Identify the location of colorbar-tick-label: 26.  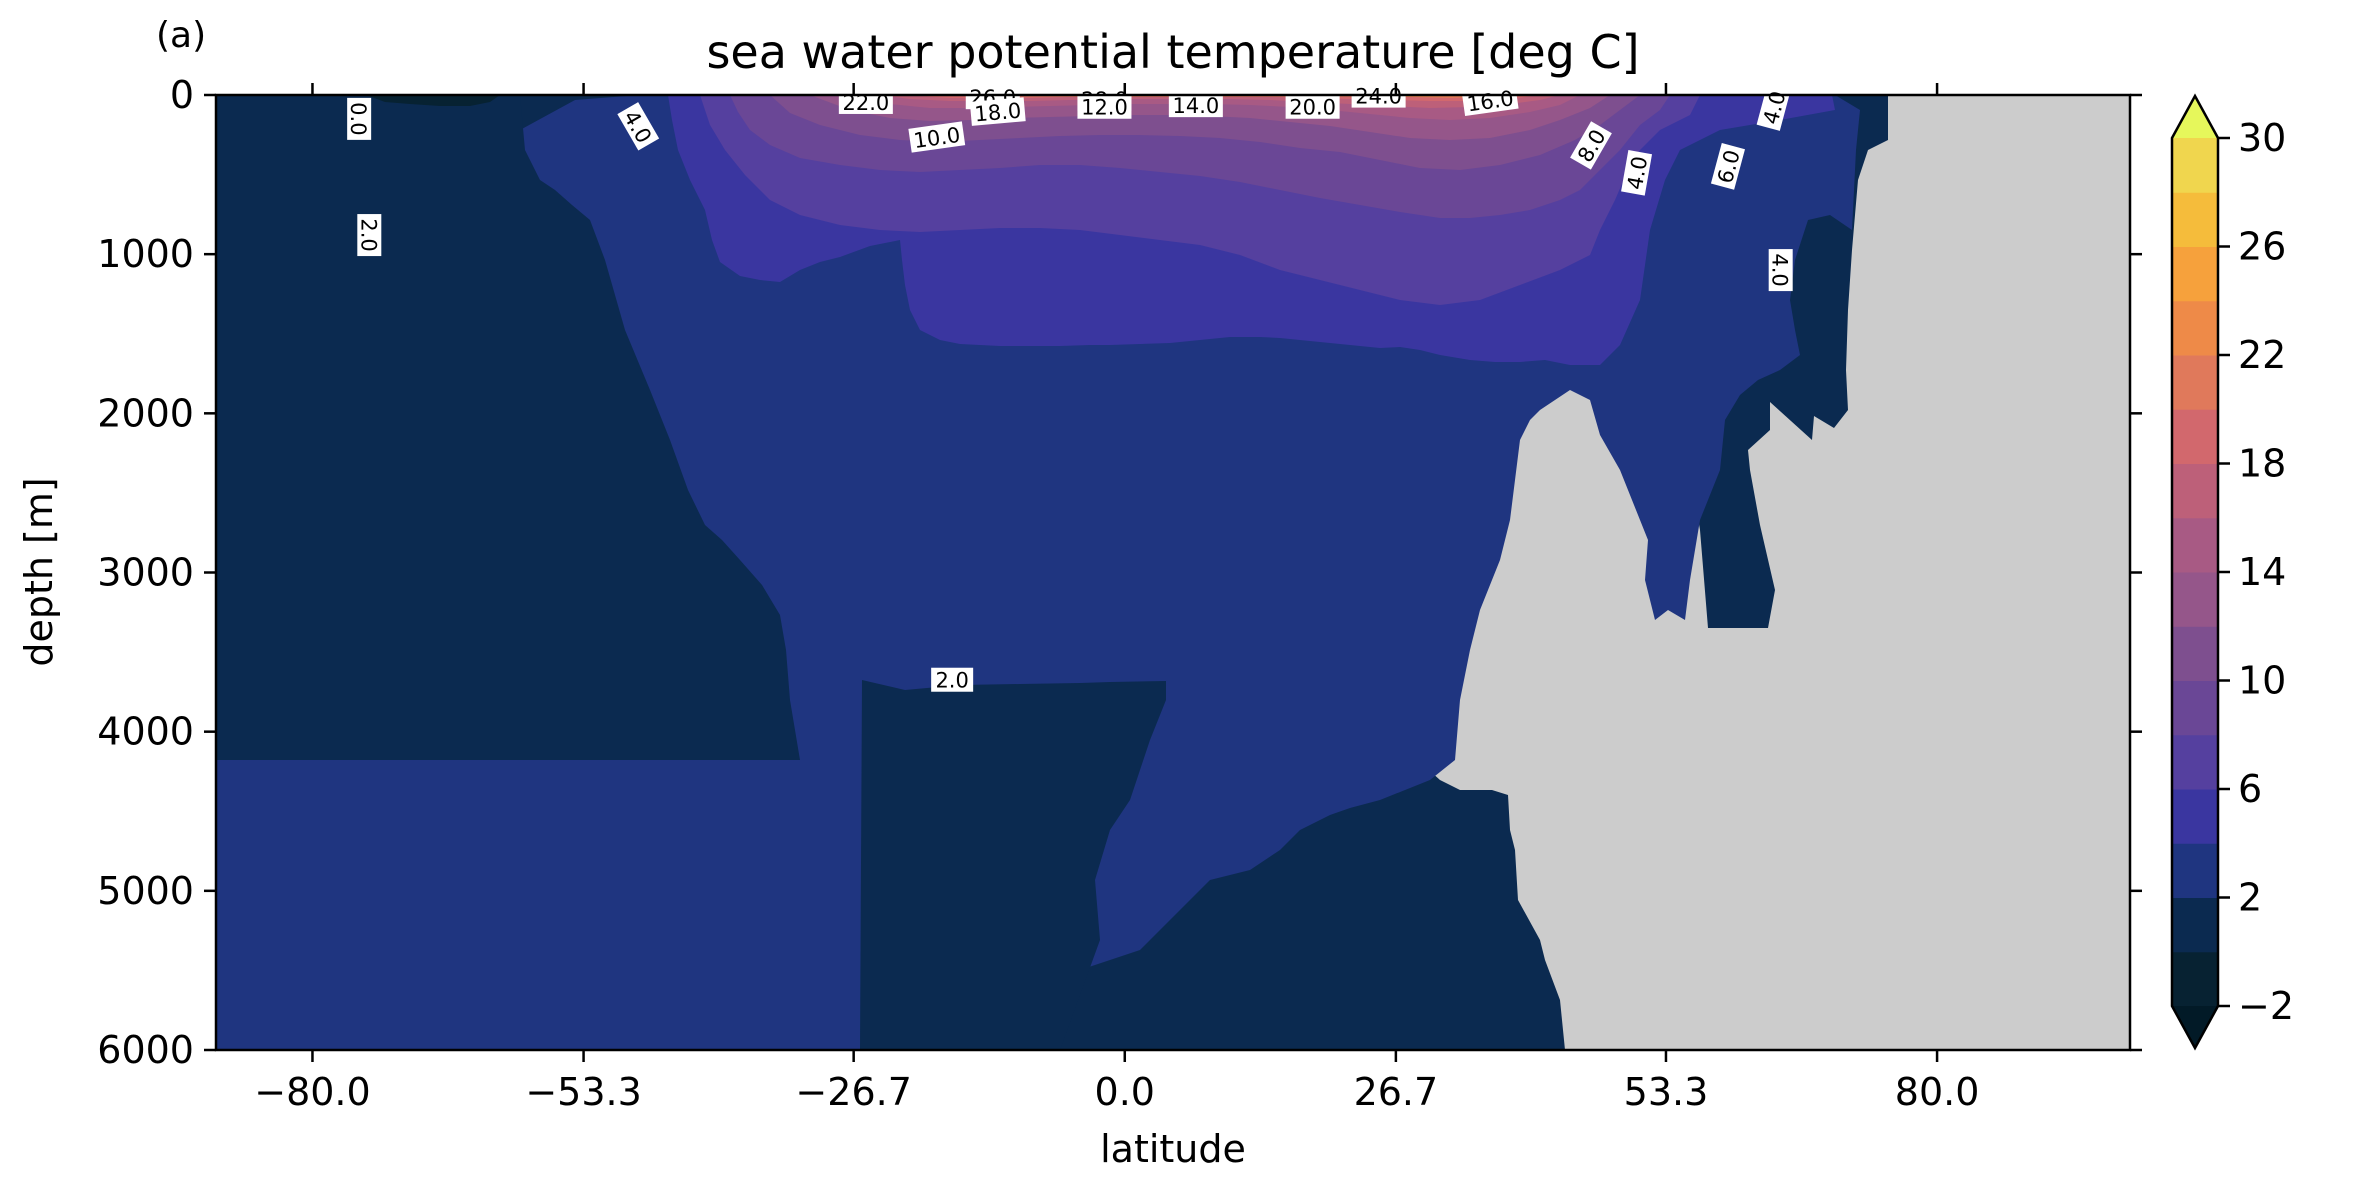
(2262, 247).